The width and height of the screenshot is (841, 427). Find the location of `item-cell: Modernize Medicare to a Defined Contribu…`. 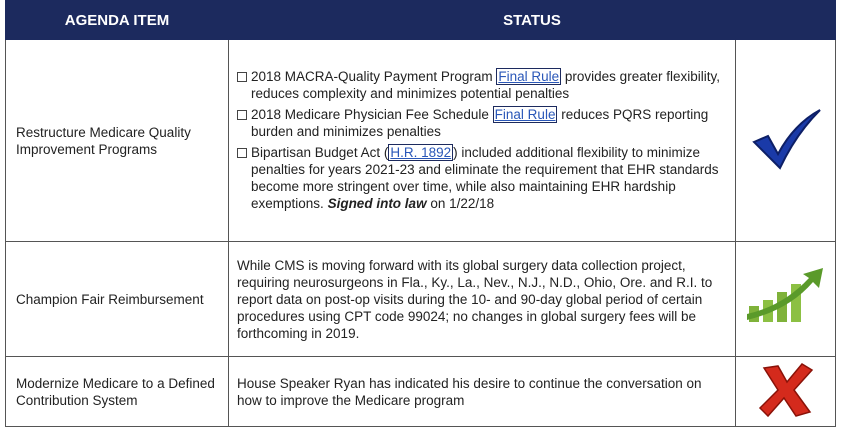

item-cell: Modernize Medicare to a Defined Contribu… is located at coordinates (117, 391).